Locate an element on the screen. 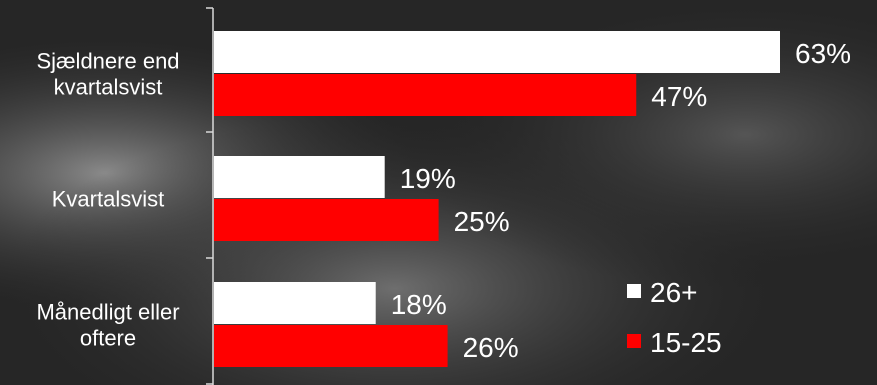 This screenshot has height=385, width=877. value-label: 47% is located at coordinates (679, 96).